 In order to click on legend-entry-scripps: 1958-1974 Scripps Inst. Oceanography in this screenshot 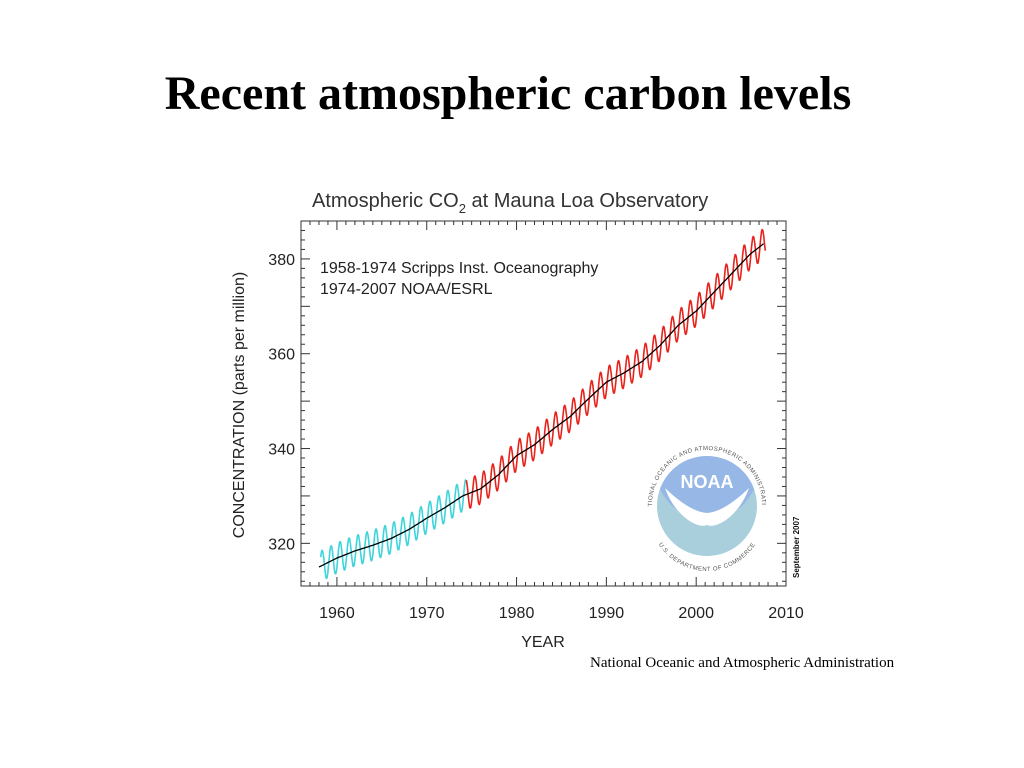, I will do `click(459, 268)`.